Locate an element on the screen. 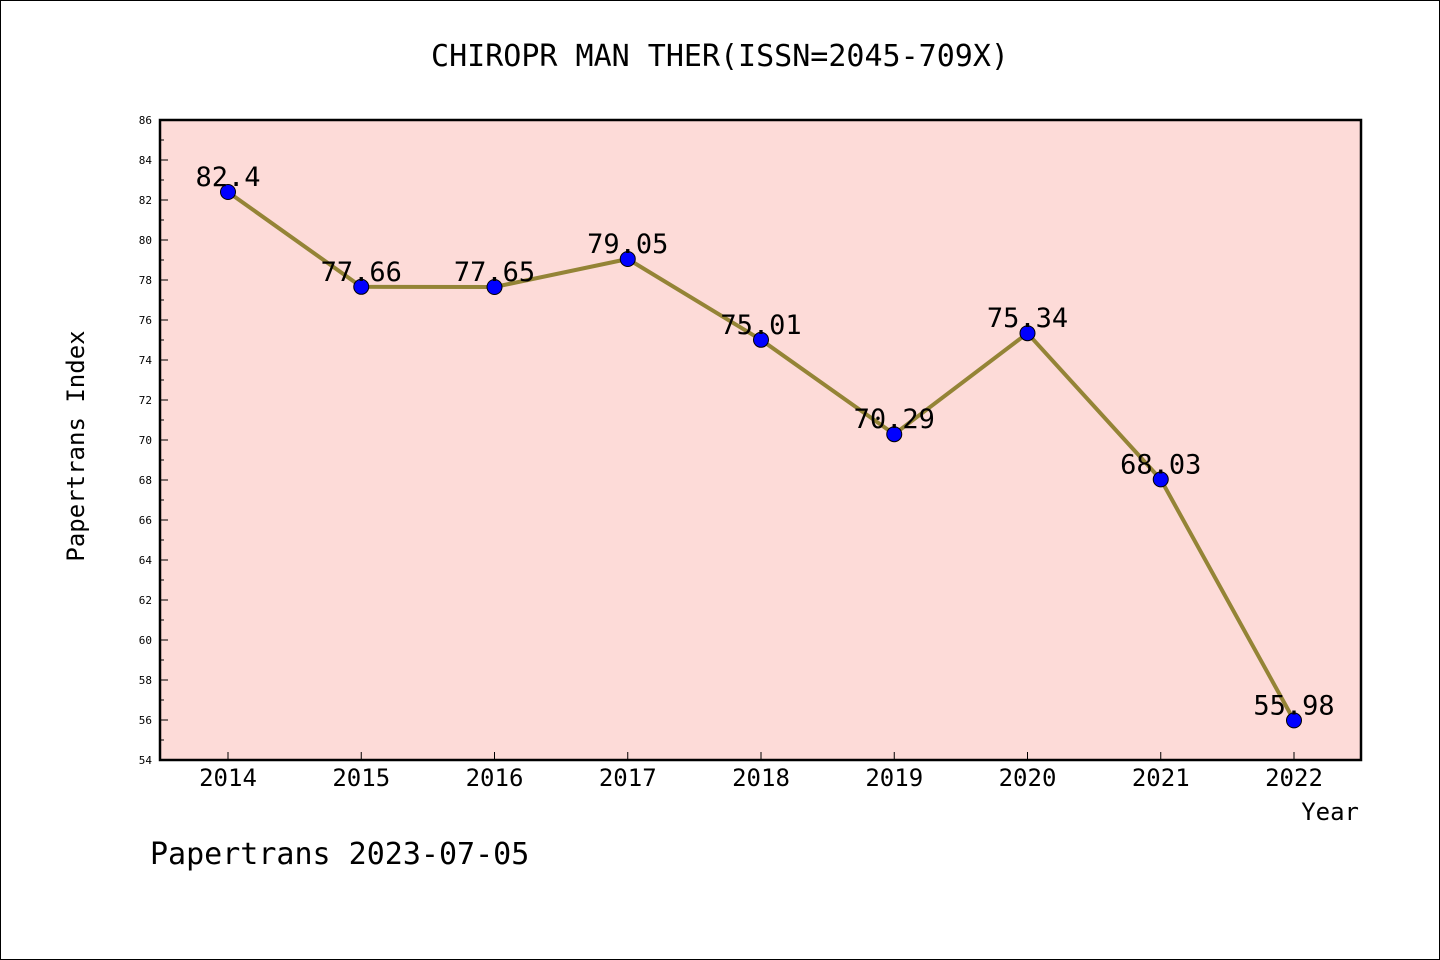 This screenshot has width=1440, height=960. x-tick-label: 2016 is located at coordinates (495, 778).